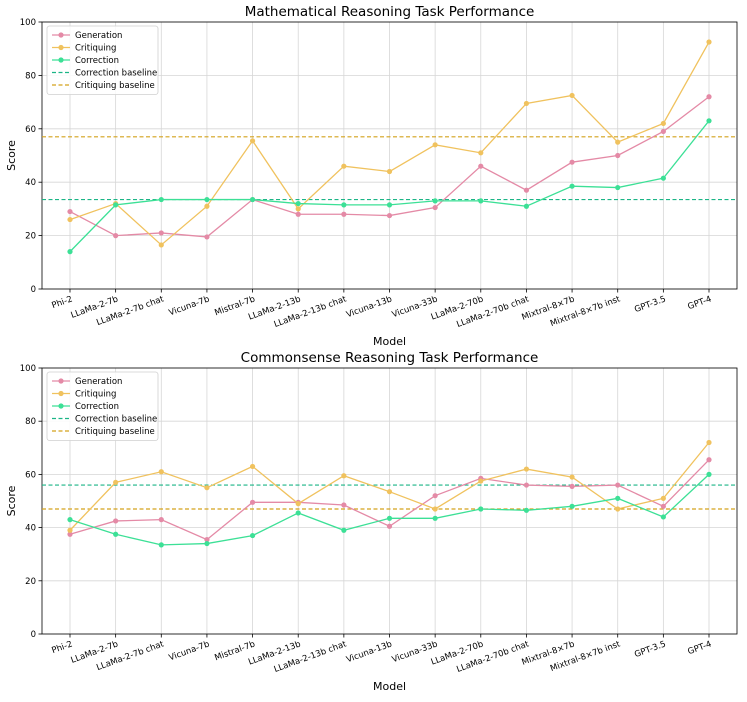 The image size is (747, 702). I want to click on legend-box, so click(102, 60).